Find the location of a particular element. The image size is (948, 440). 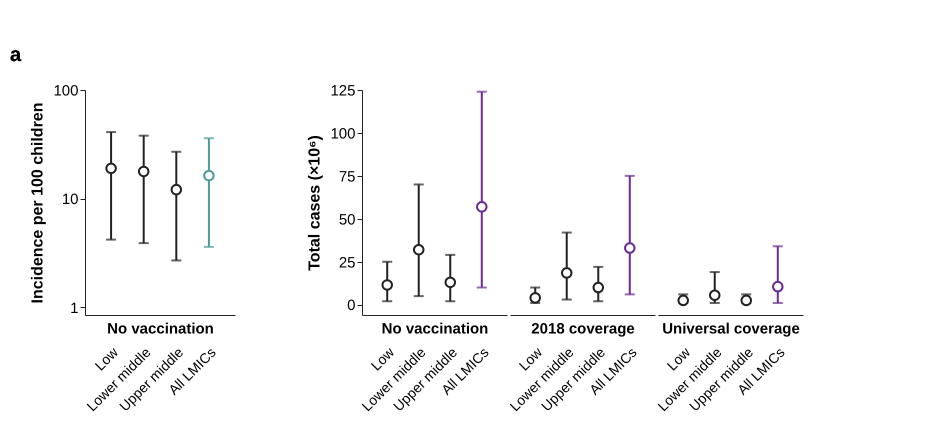

y-tick-label: 50 is located at coordinates (347, 219).